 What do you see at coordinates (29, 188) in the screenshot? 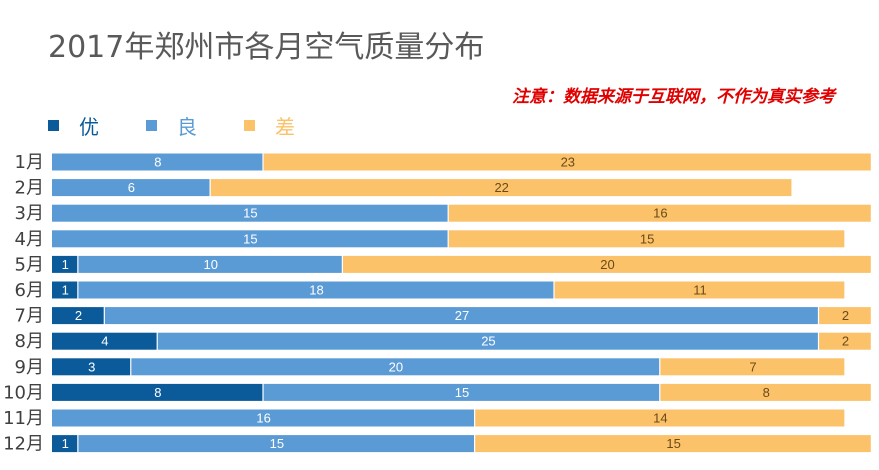
I see `category-label: 2月` at bounding box center [29, 188].